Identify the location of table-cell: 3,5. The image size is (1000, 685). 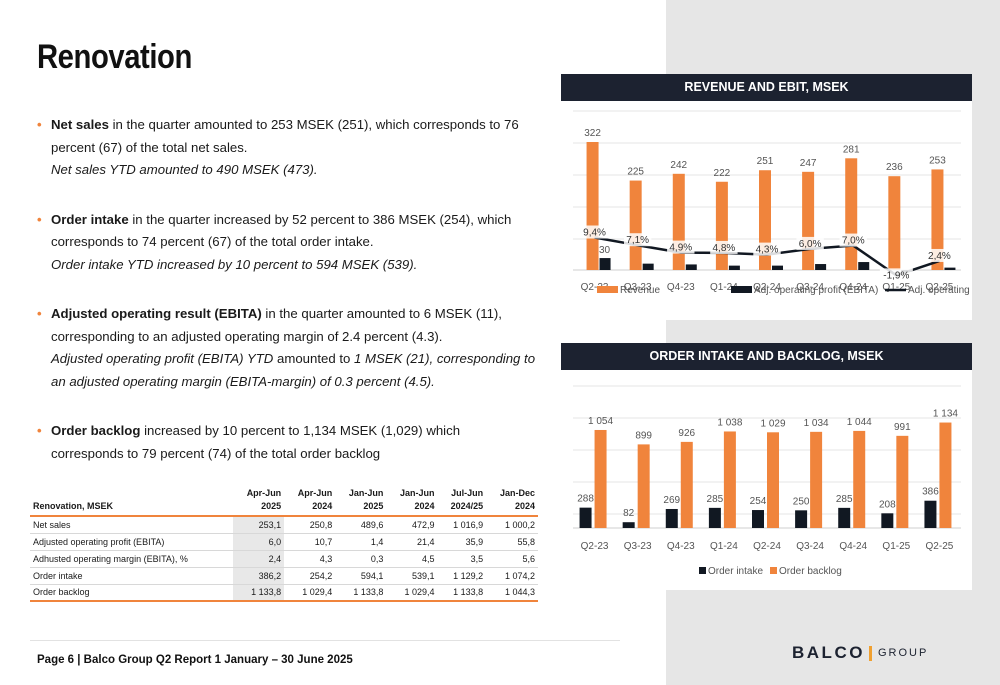
(462, 559).